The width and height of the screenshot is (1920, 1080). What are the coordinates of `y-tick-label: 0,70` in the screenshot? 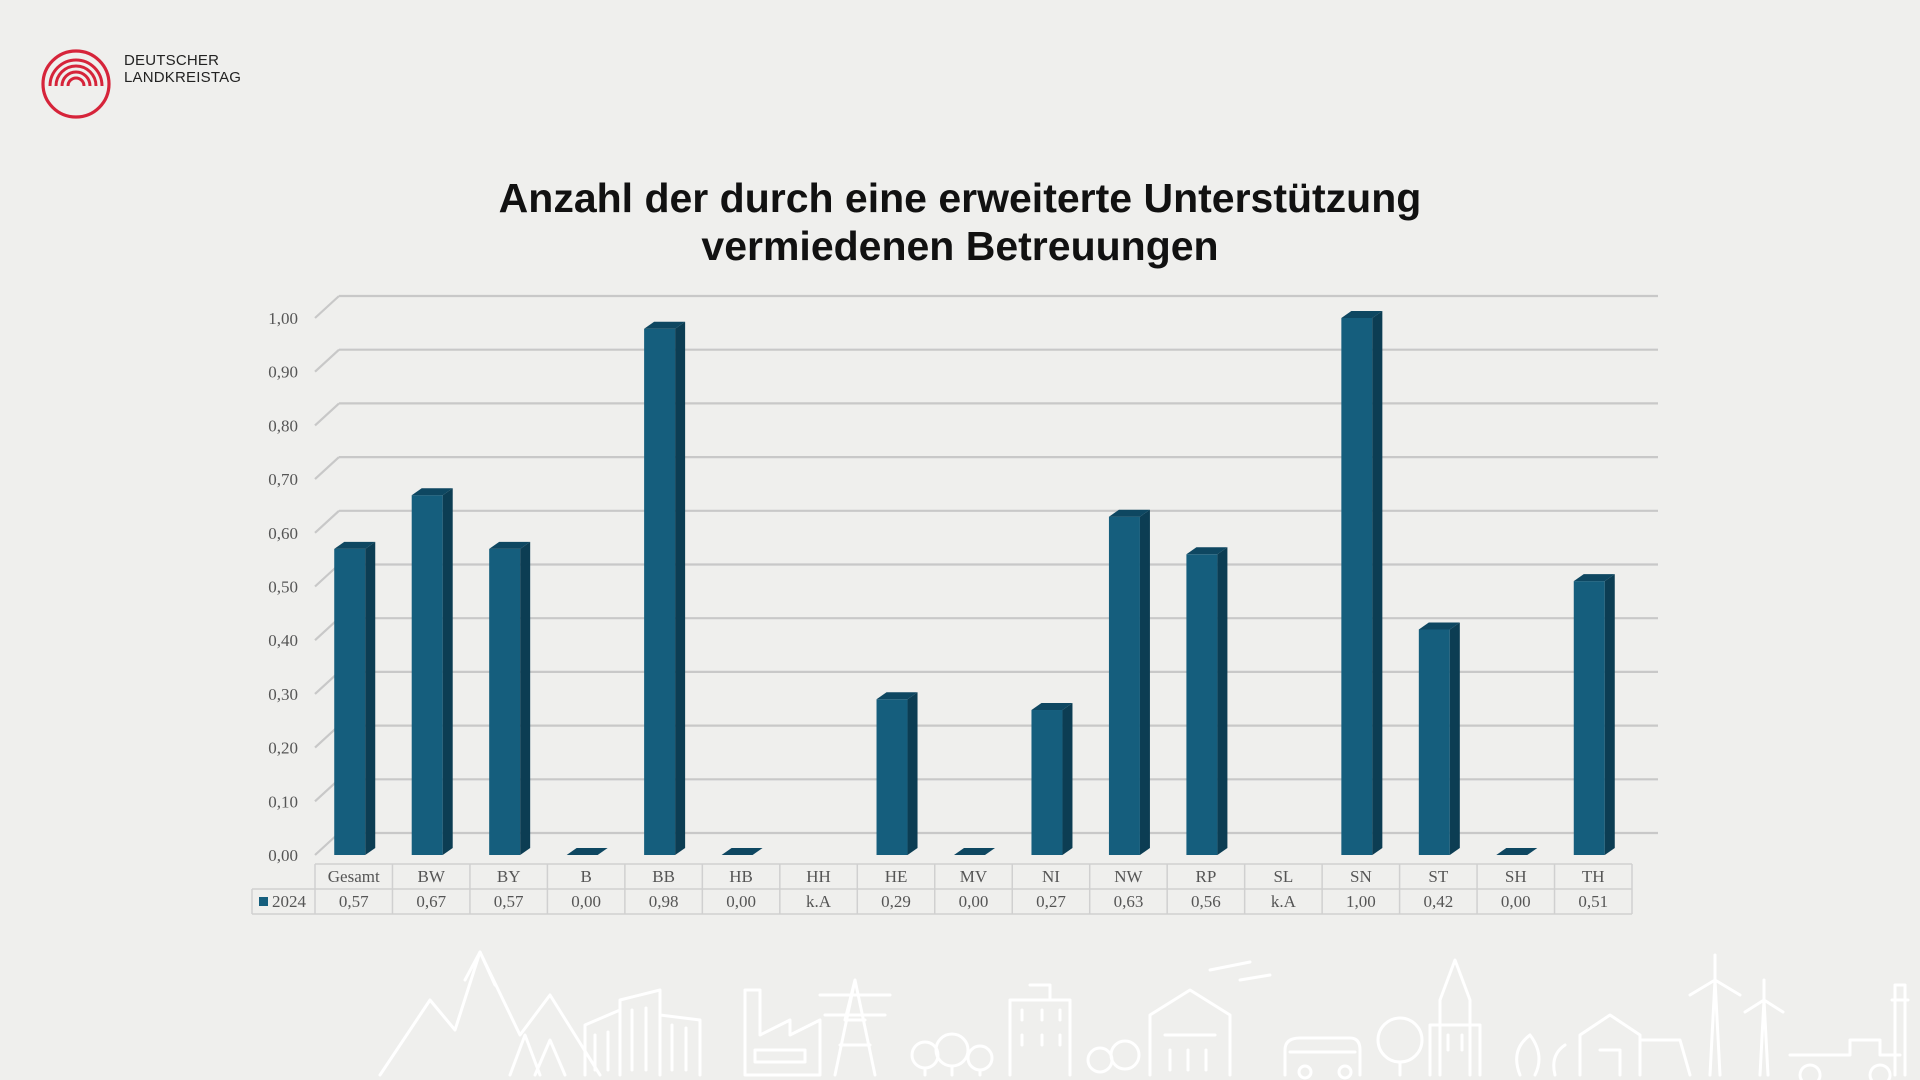 It's located at (283, 479).